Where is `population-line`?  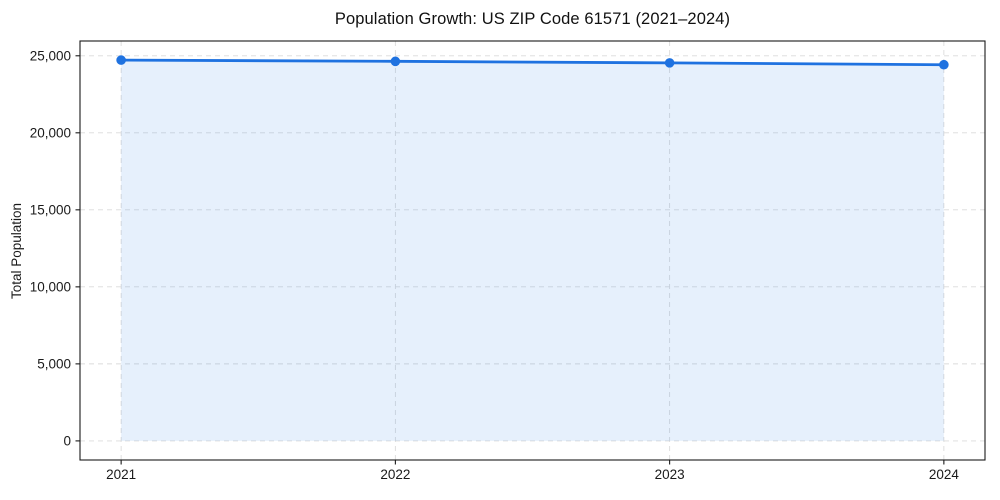 population-line is located at coordinates (532, 62).